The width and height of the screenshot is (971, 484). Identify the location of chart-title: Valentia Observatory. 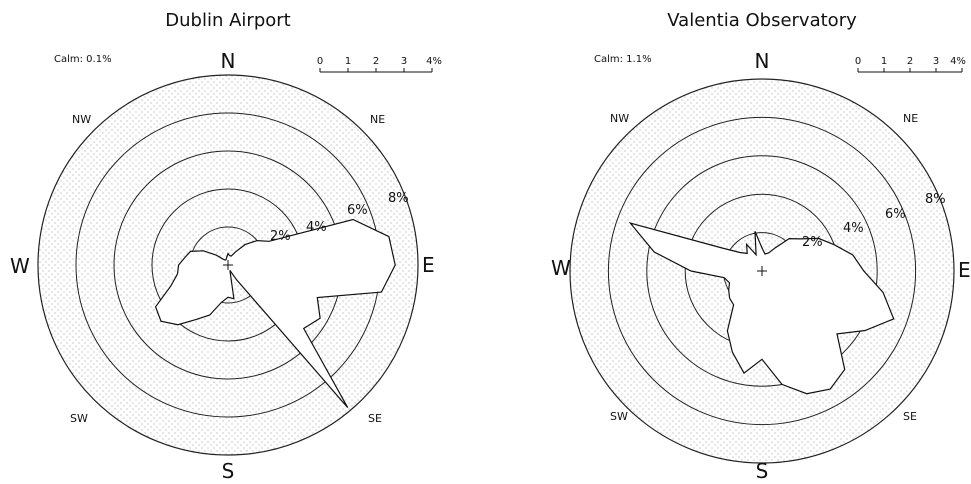
(762, 20).